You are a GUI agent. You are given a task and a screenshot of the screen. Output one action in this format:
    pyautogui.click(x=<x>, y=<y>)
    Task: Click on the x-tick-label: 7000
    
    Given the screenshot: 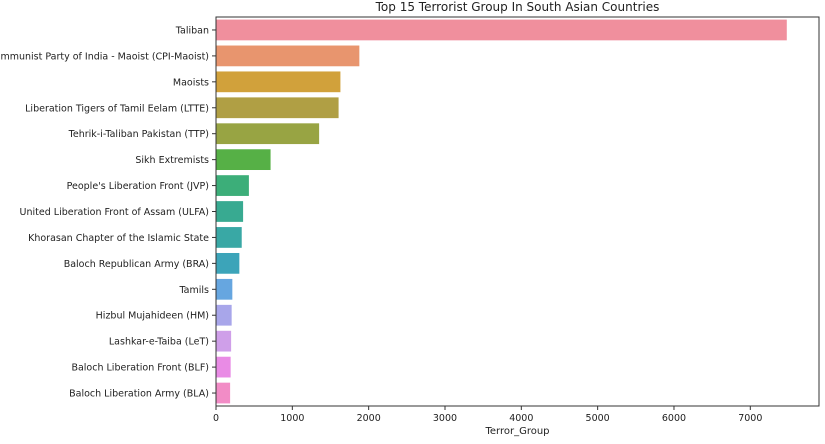 What is the action you would take?
    pyautogui.click(x=750, y=418)
    